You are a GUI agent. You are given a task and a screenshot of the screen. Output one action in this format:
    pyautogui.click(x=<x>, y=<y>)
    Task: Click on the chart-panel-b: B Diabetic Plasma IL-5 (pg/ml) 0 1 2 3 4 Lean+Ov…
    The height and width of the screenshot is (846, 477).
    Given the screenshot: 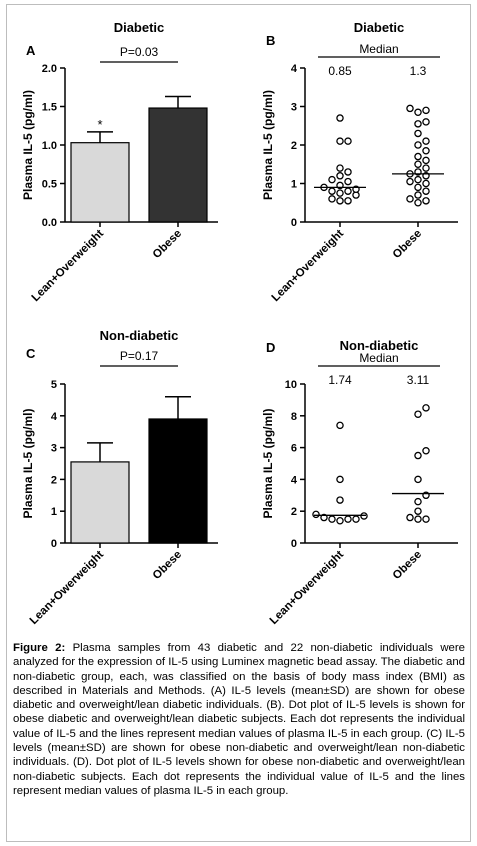 What is the action you would take?
    pyautogui.click(x=359, y=162)
    